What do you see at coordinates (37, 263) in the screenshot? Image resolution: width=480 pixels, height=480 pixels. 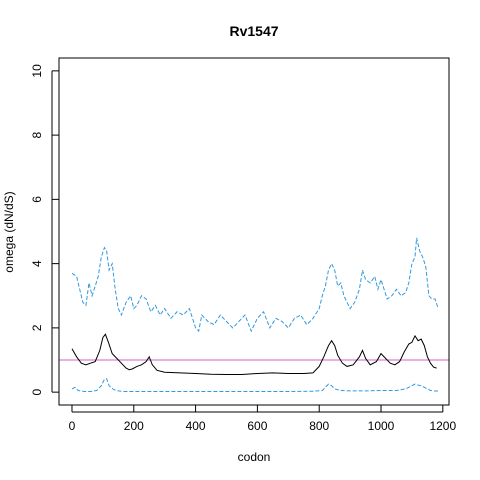 I see `y-tick-label: 4` at bounding box center [37, 263].